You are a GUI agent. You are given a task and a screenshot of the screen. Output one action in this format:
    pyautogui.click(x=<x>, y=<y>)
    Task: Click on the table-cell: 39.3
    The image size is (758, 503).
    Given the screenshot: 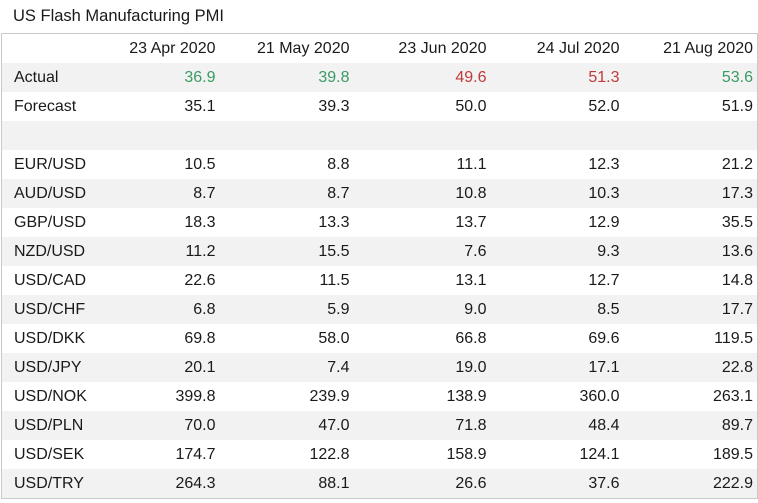 What is the action you would take?
    pyautogui.click(x=286, y=106)
    